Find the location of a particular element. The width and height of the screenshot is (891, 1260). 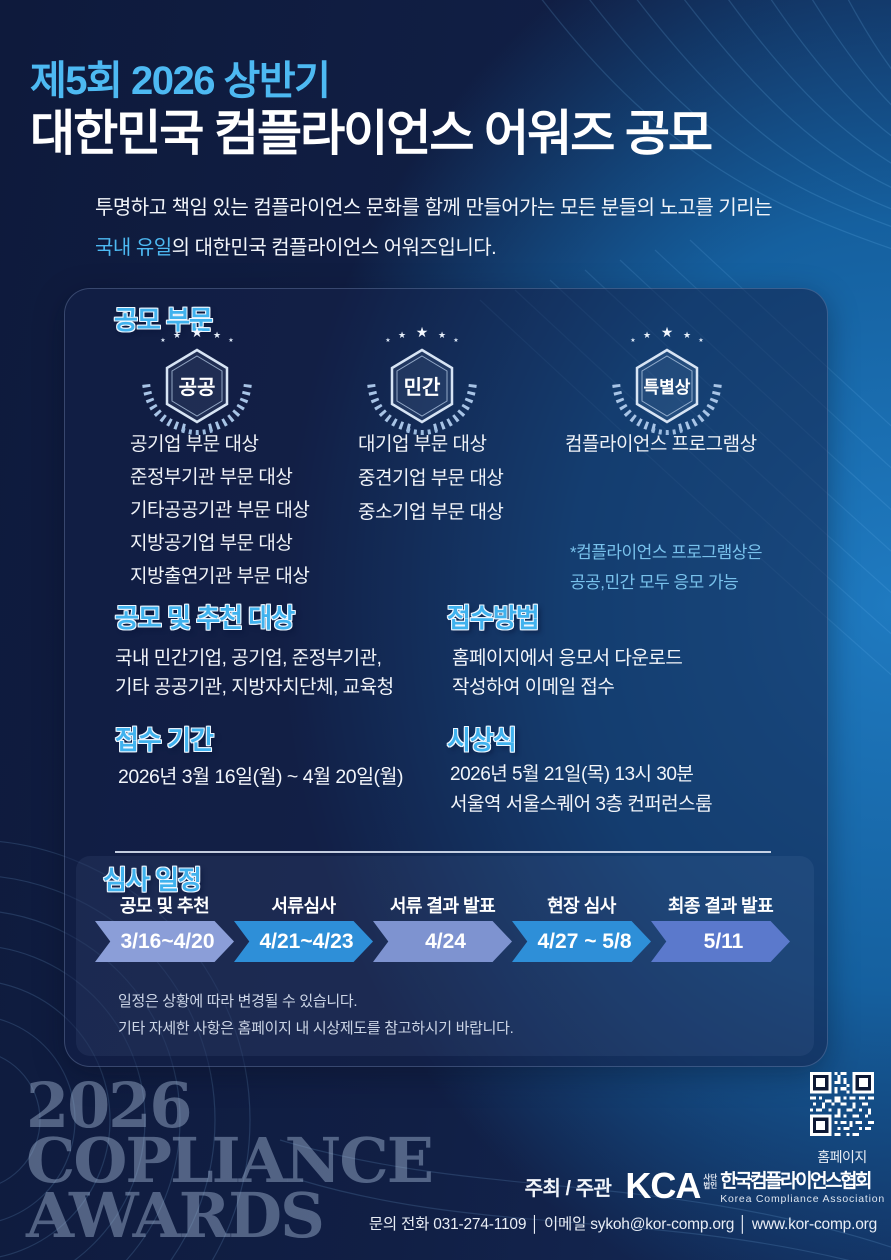

watermark-text: 2026 COPLIANCE AWARDS is located at coordinates (230, 1160).